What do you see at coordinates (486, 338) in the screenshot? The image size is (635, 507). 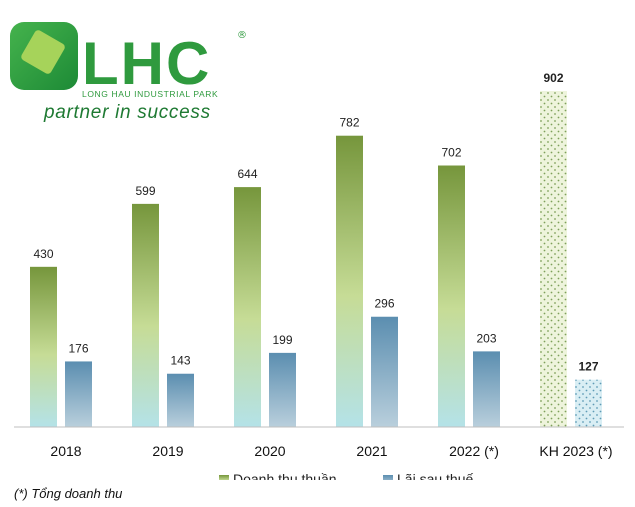 I see `data-label-profit-4: 203` at bounding box center [486, 338].